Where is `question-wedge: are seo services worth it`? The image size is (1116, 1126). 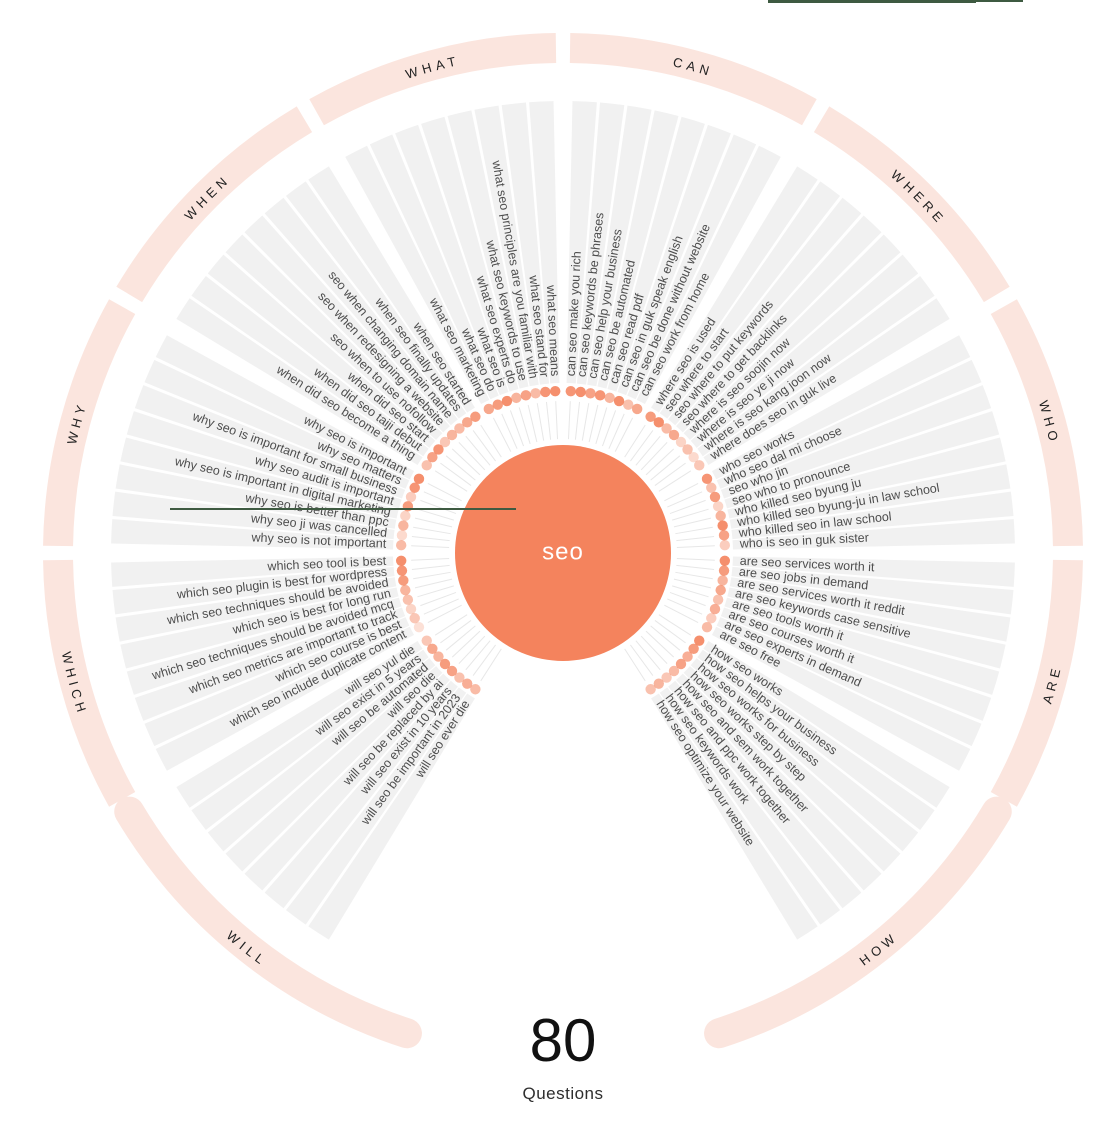 question-wedge: are seo services worth it is located at coordinates (845, 570).